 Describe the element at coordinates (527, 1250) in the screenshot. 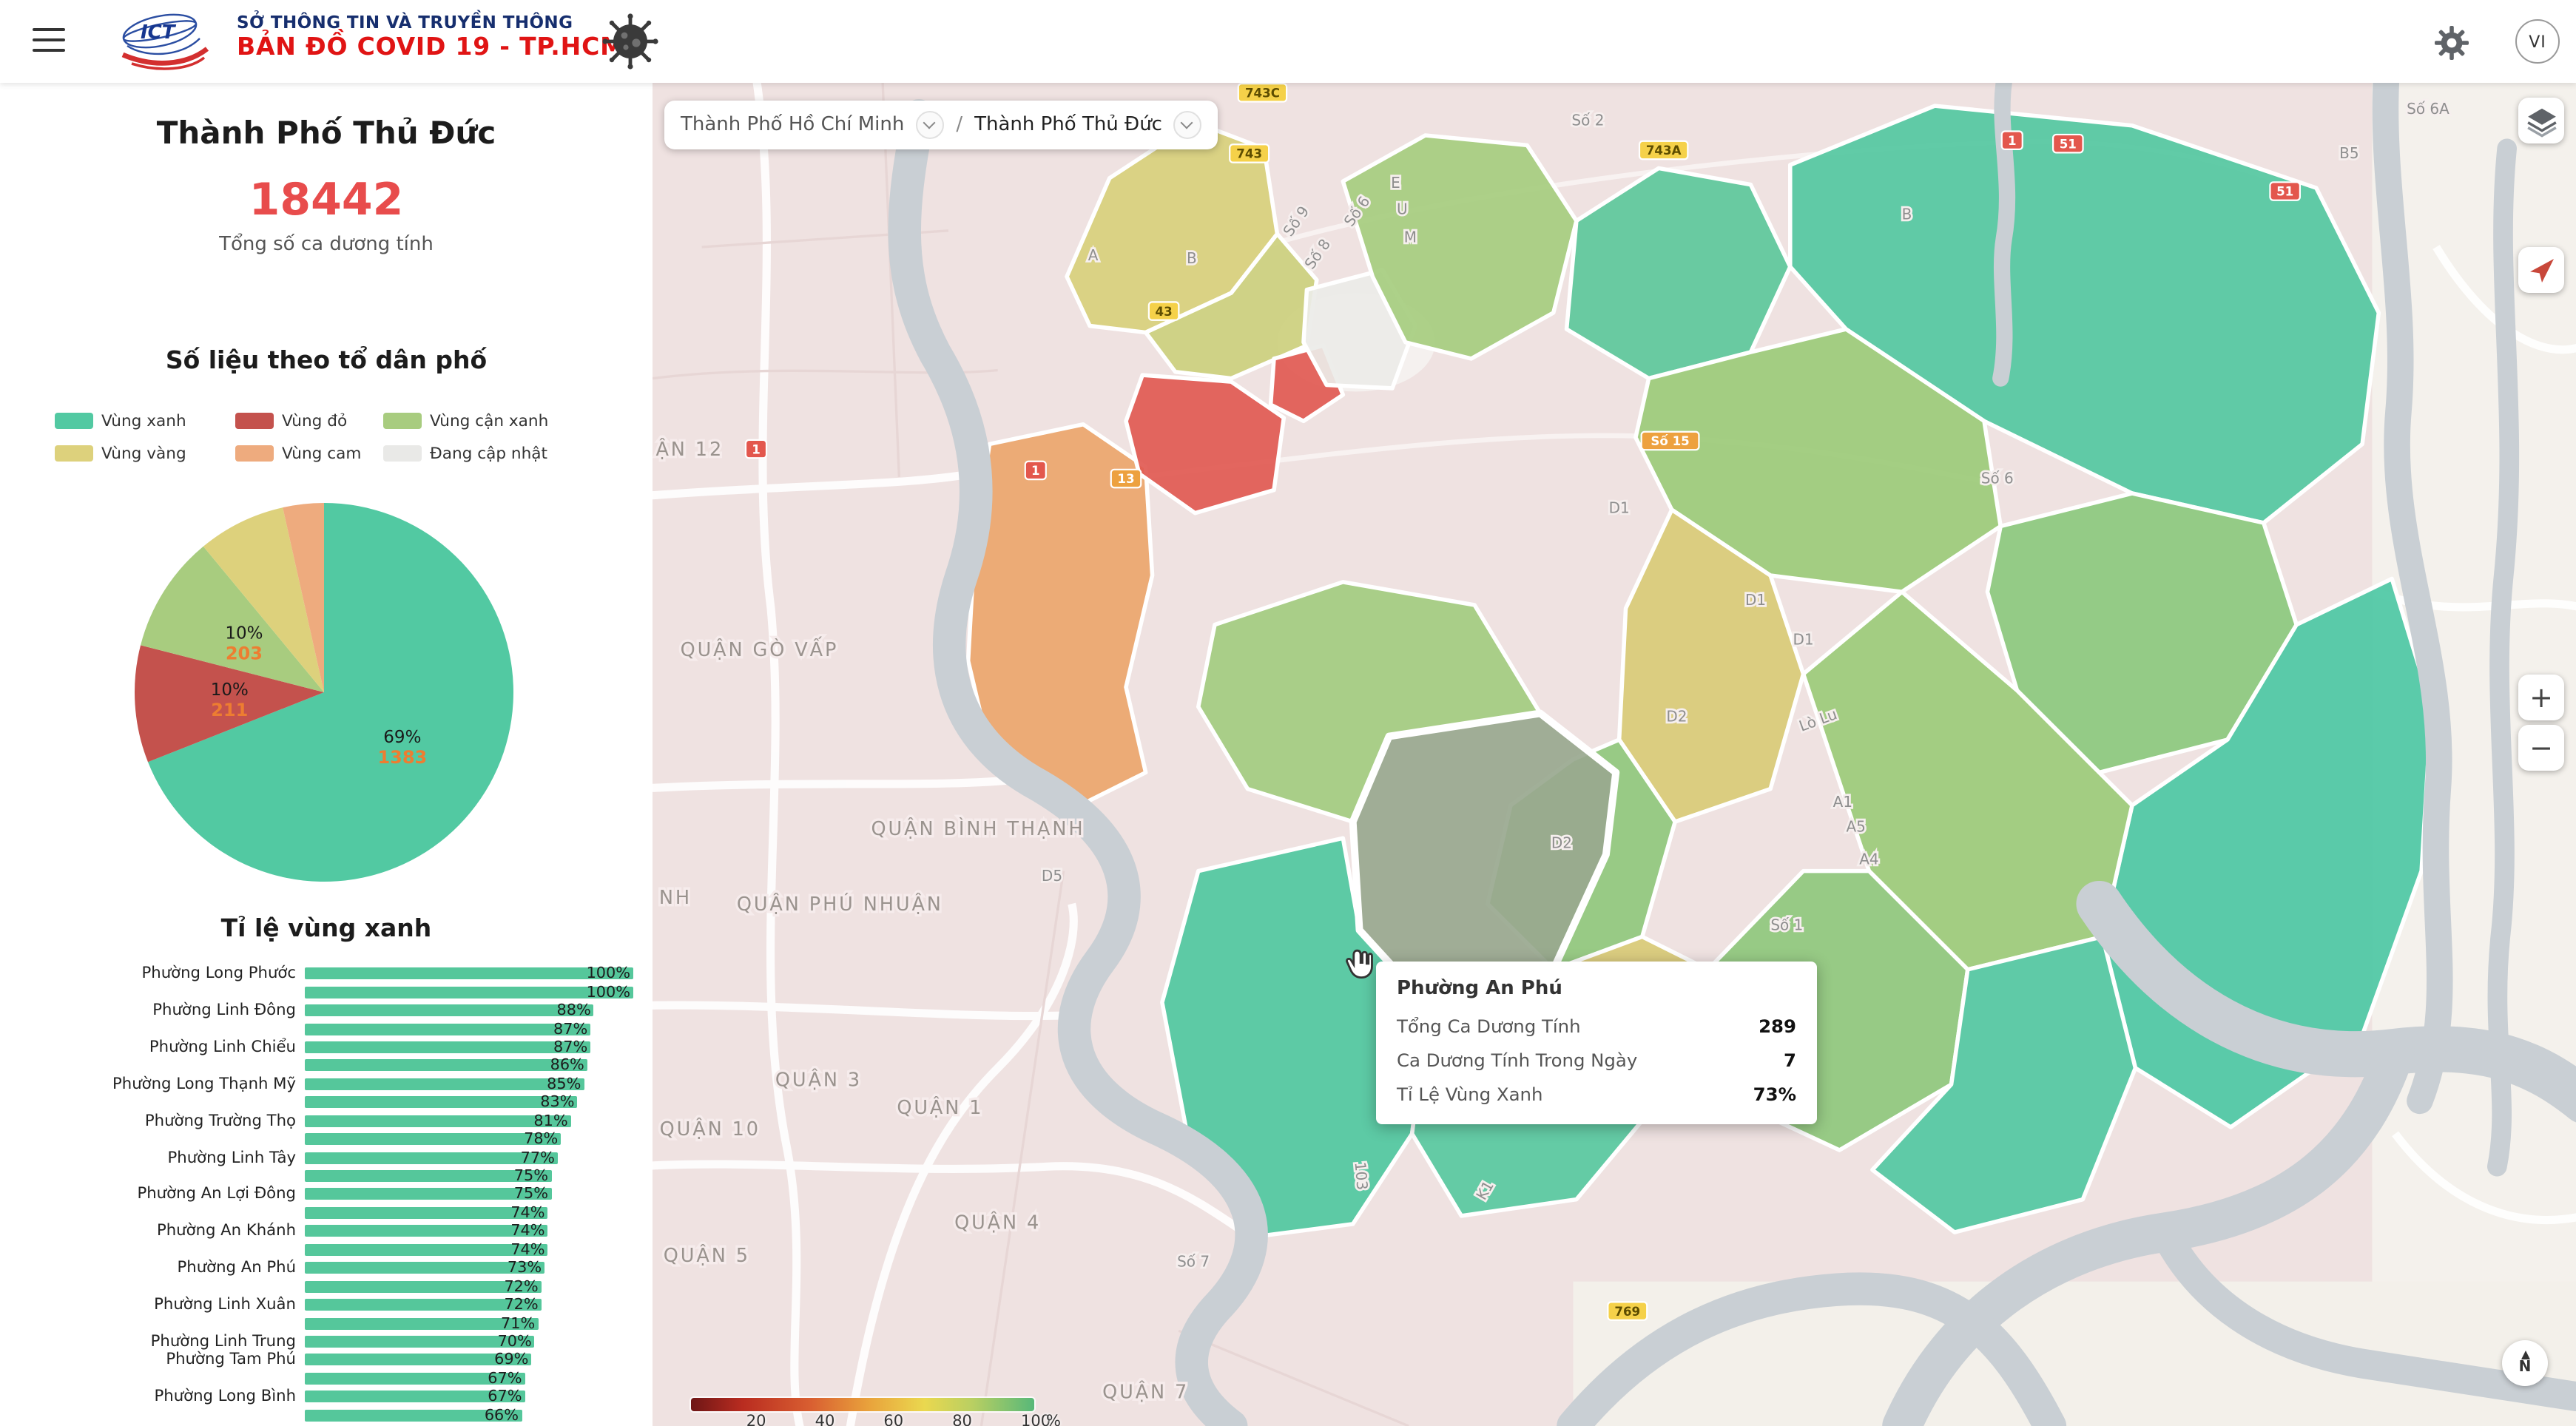

I see `bar-value: 74%` at that location.